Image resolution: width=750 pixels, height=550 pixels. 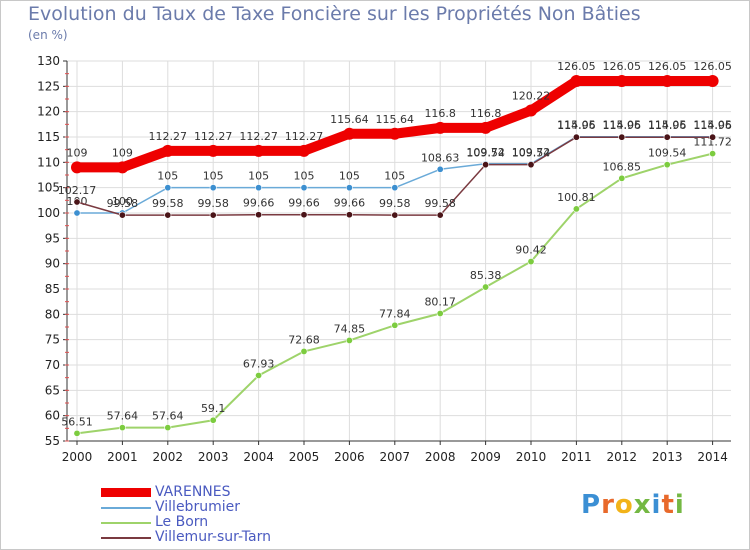 What do you see at coordinates (485, 152) in the screenshot?
I see `data-label: 109.72` at bounding box center [485, 152].